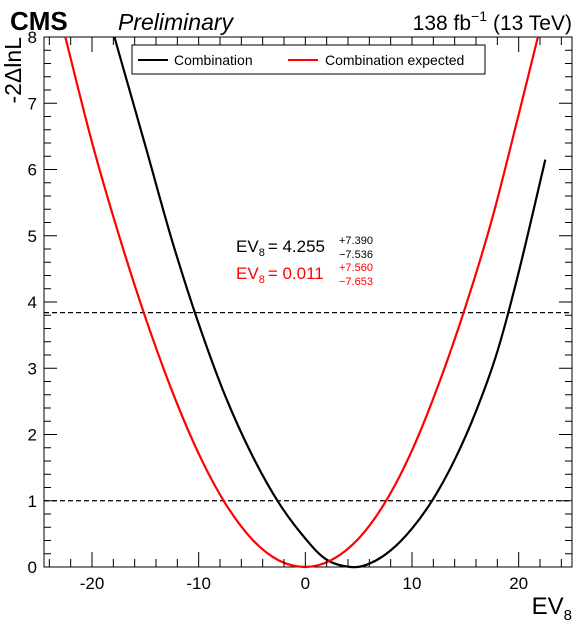 The height and width of the screenshot is (625, 580). What do you see at coordinates (356, 255) in the screenshot?
I see `result-observed-down: −7.536` at bounding box center [356, 255].